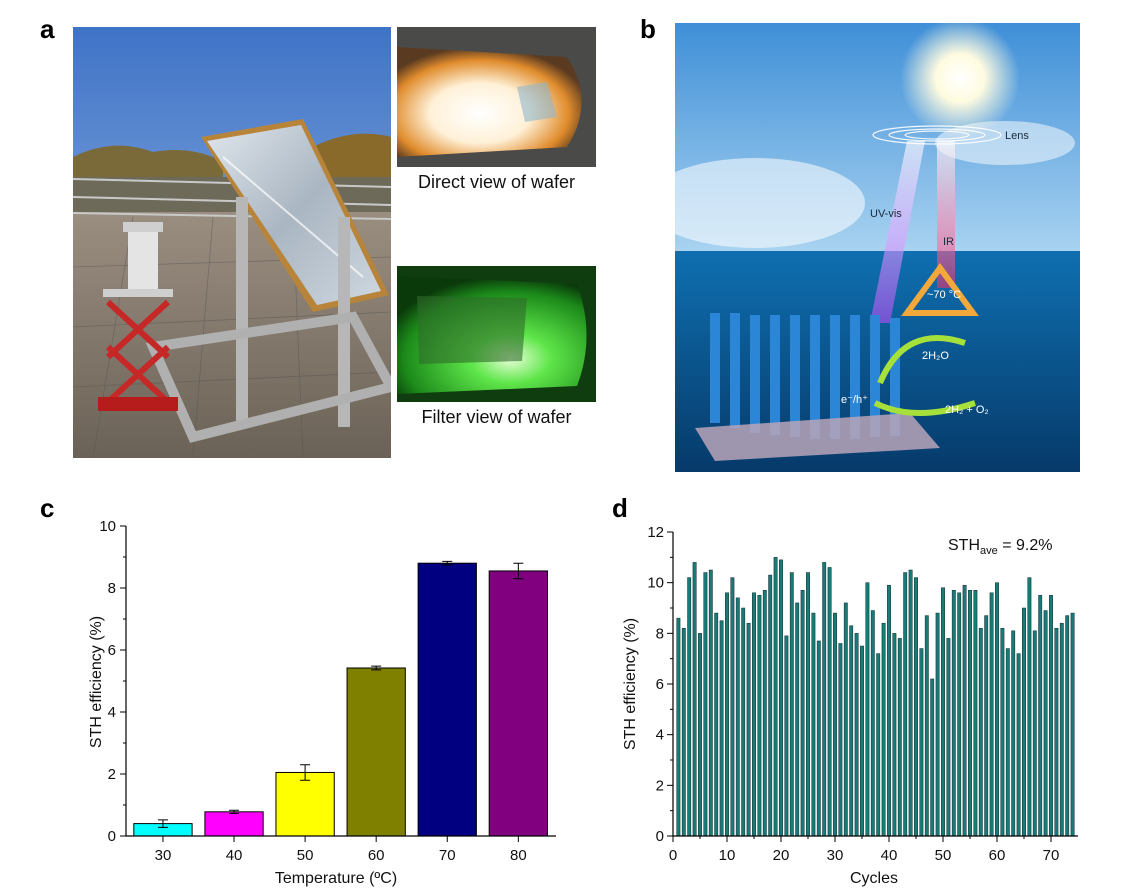 The image size is (1132, 895). I want to click on chart-c-x-tick-label: 40, so click(234, 855).